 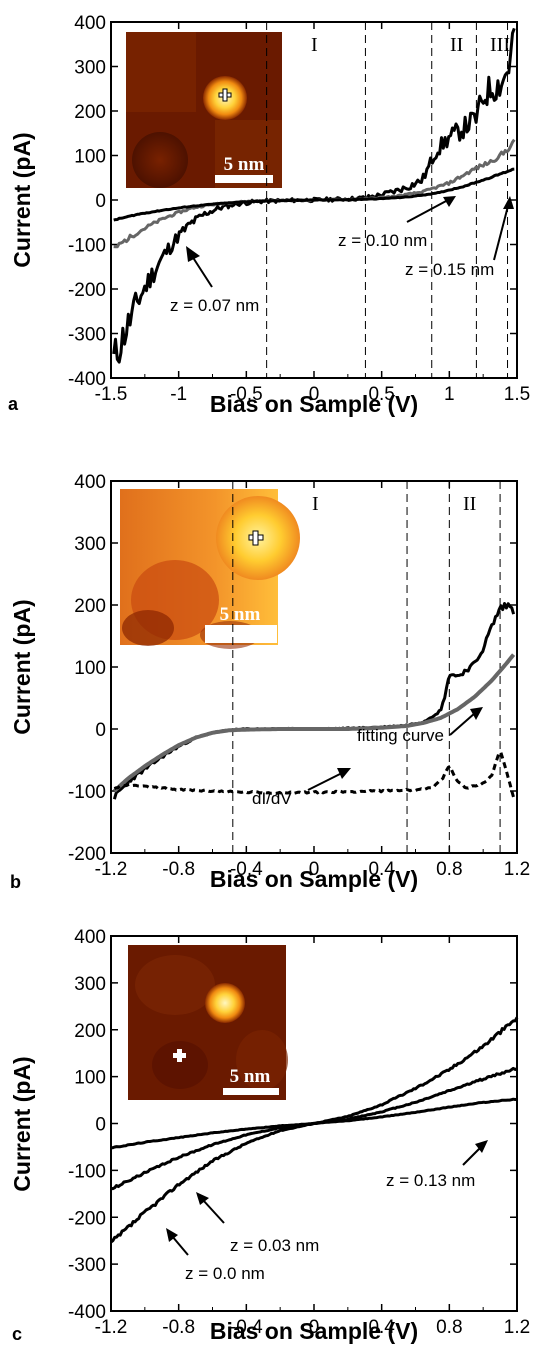 What do you see at coordinates (244, 179) in the screenshot?
I see `scale-bar-a` at bounding box center [244, 179].